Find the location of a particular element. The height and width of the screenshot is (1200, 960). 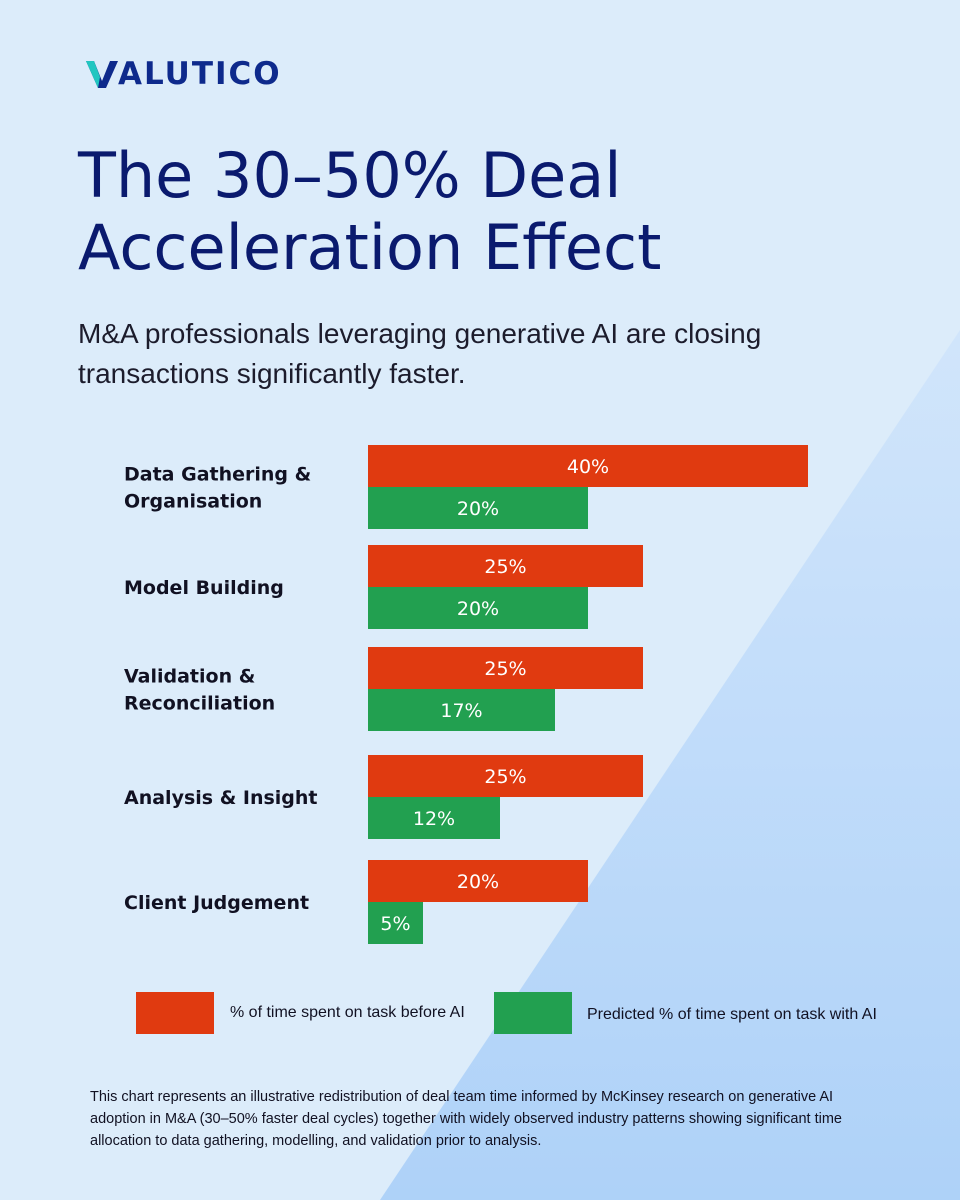

category-label-line: Organisation is located at coordinates (193, 502).